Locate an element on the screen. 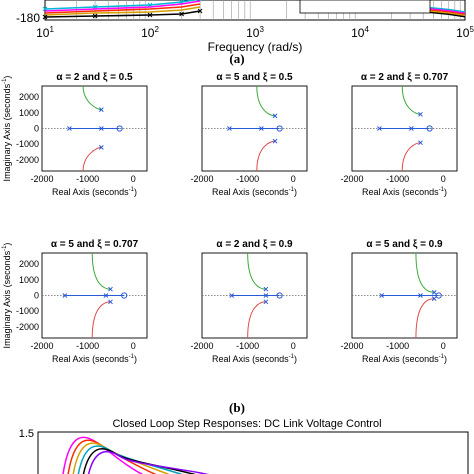  figure-label-a: (a) is located at coordinates (236, 58).